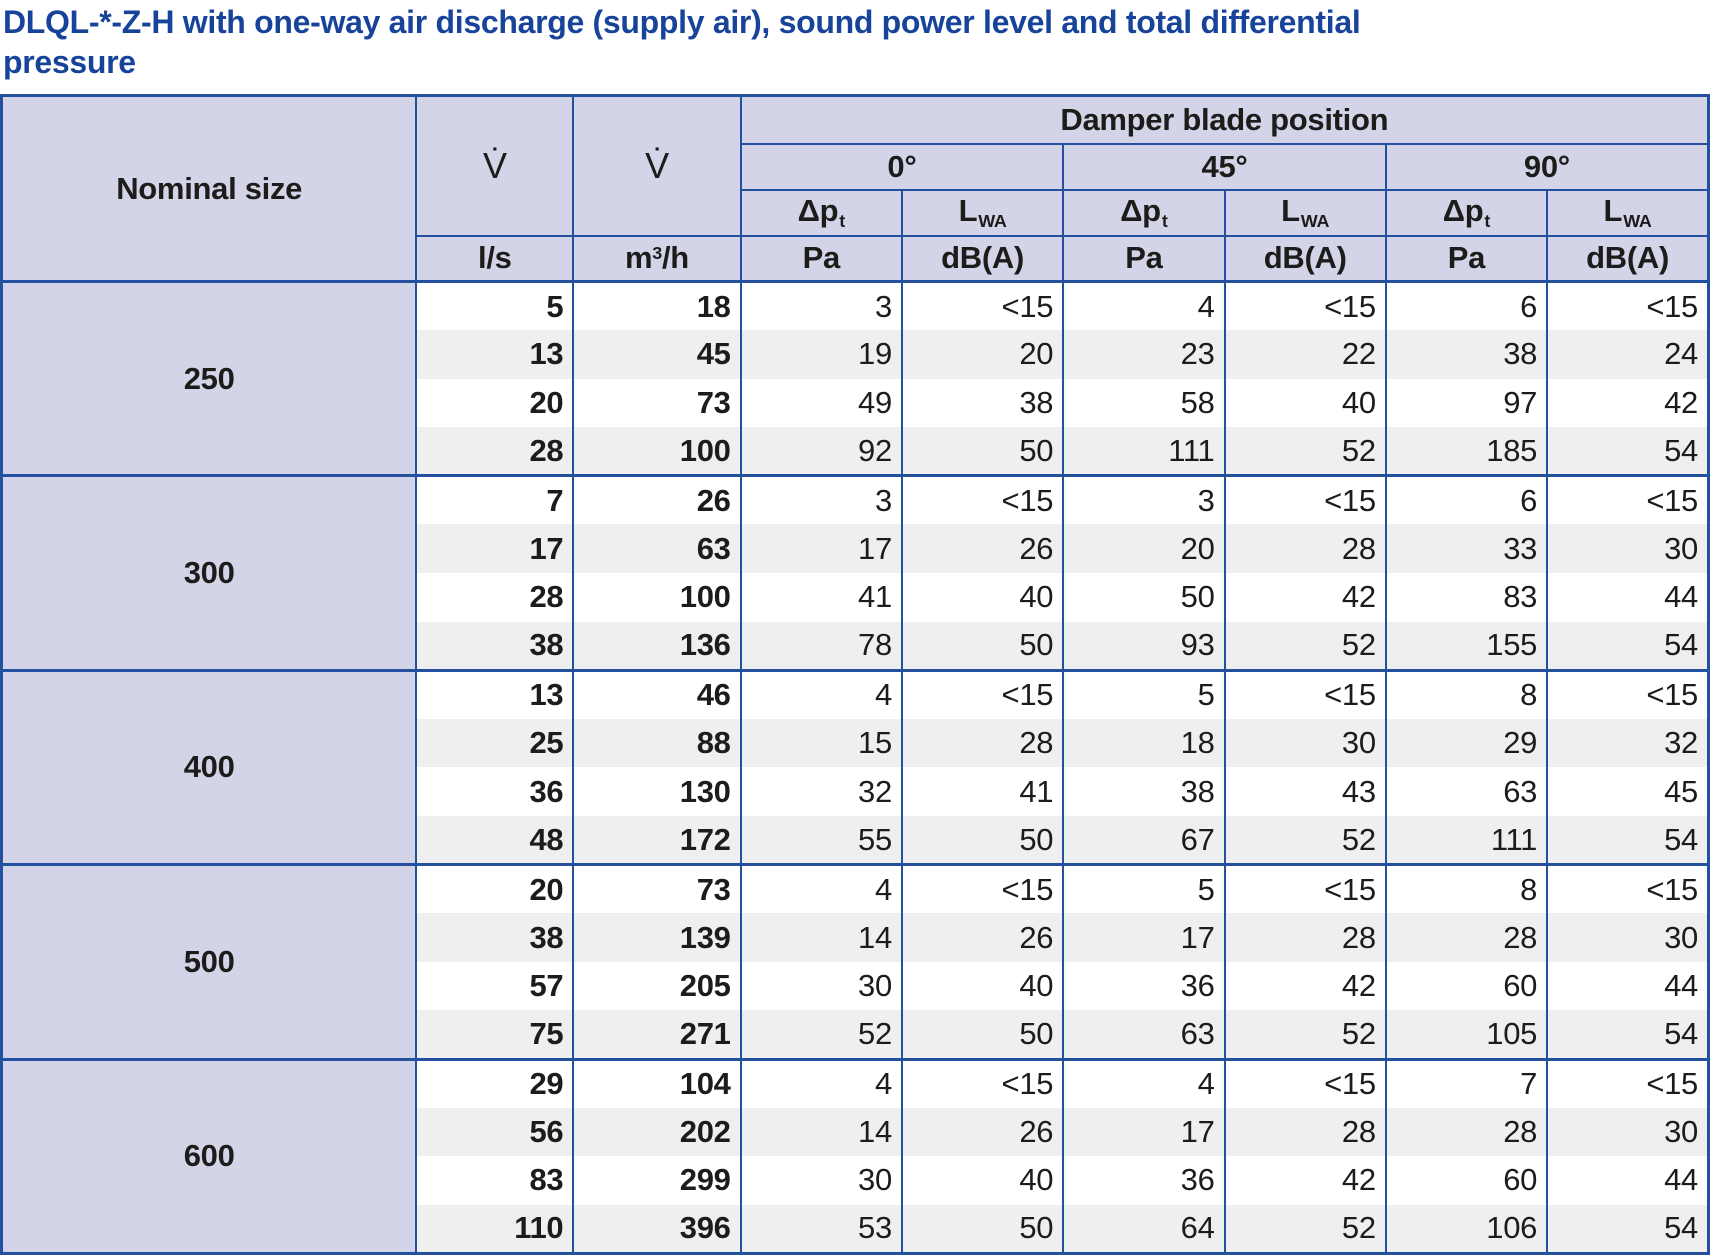  Describe the element at coordinates (657, 305) in the screenshot. I see `flow-m3h-value: 18` at that location.